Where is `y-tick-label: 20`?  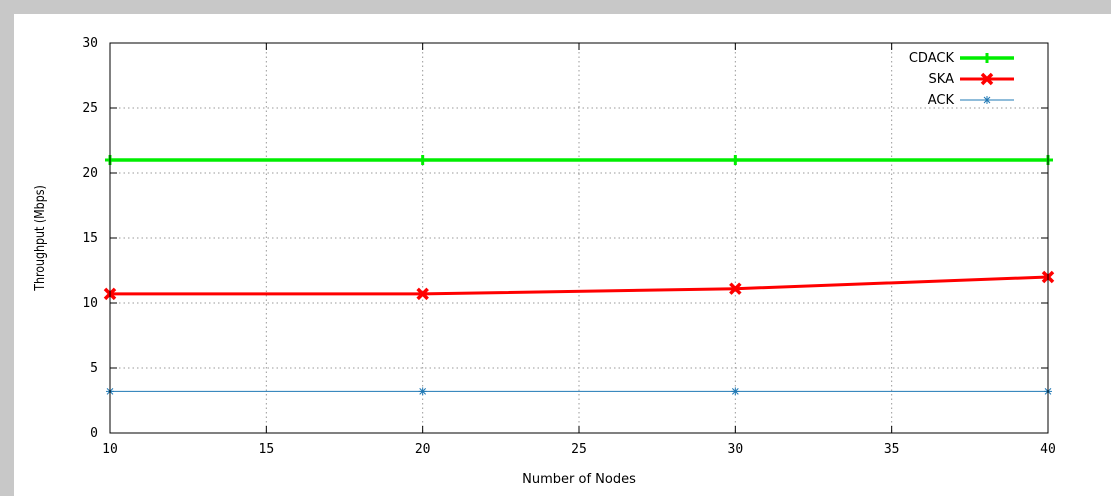
y-tick-label: 20 is located at coordinates (90, 173).